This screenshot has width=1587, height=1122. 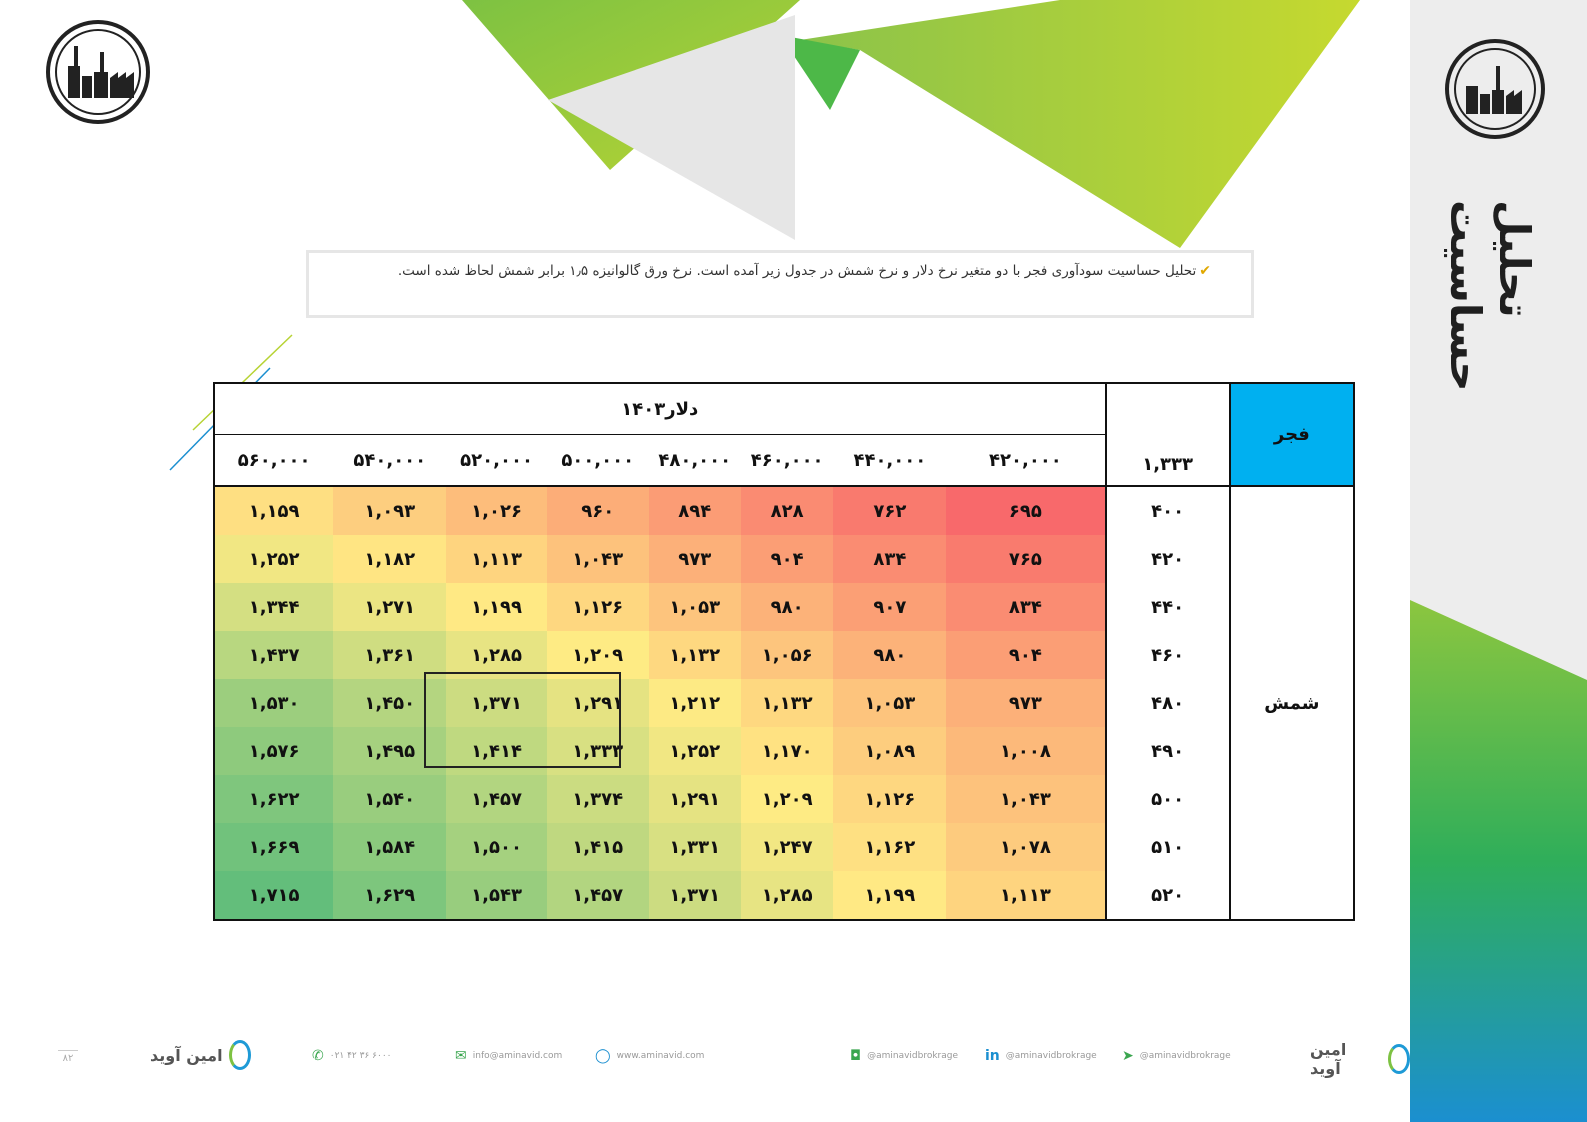 What do you see at coordinates (273, 607) in the screenshot?
I see `table-cell: ۱,۳۴۴` at bounding box center [273, 607].